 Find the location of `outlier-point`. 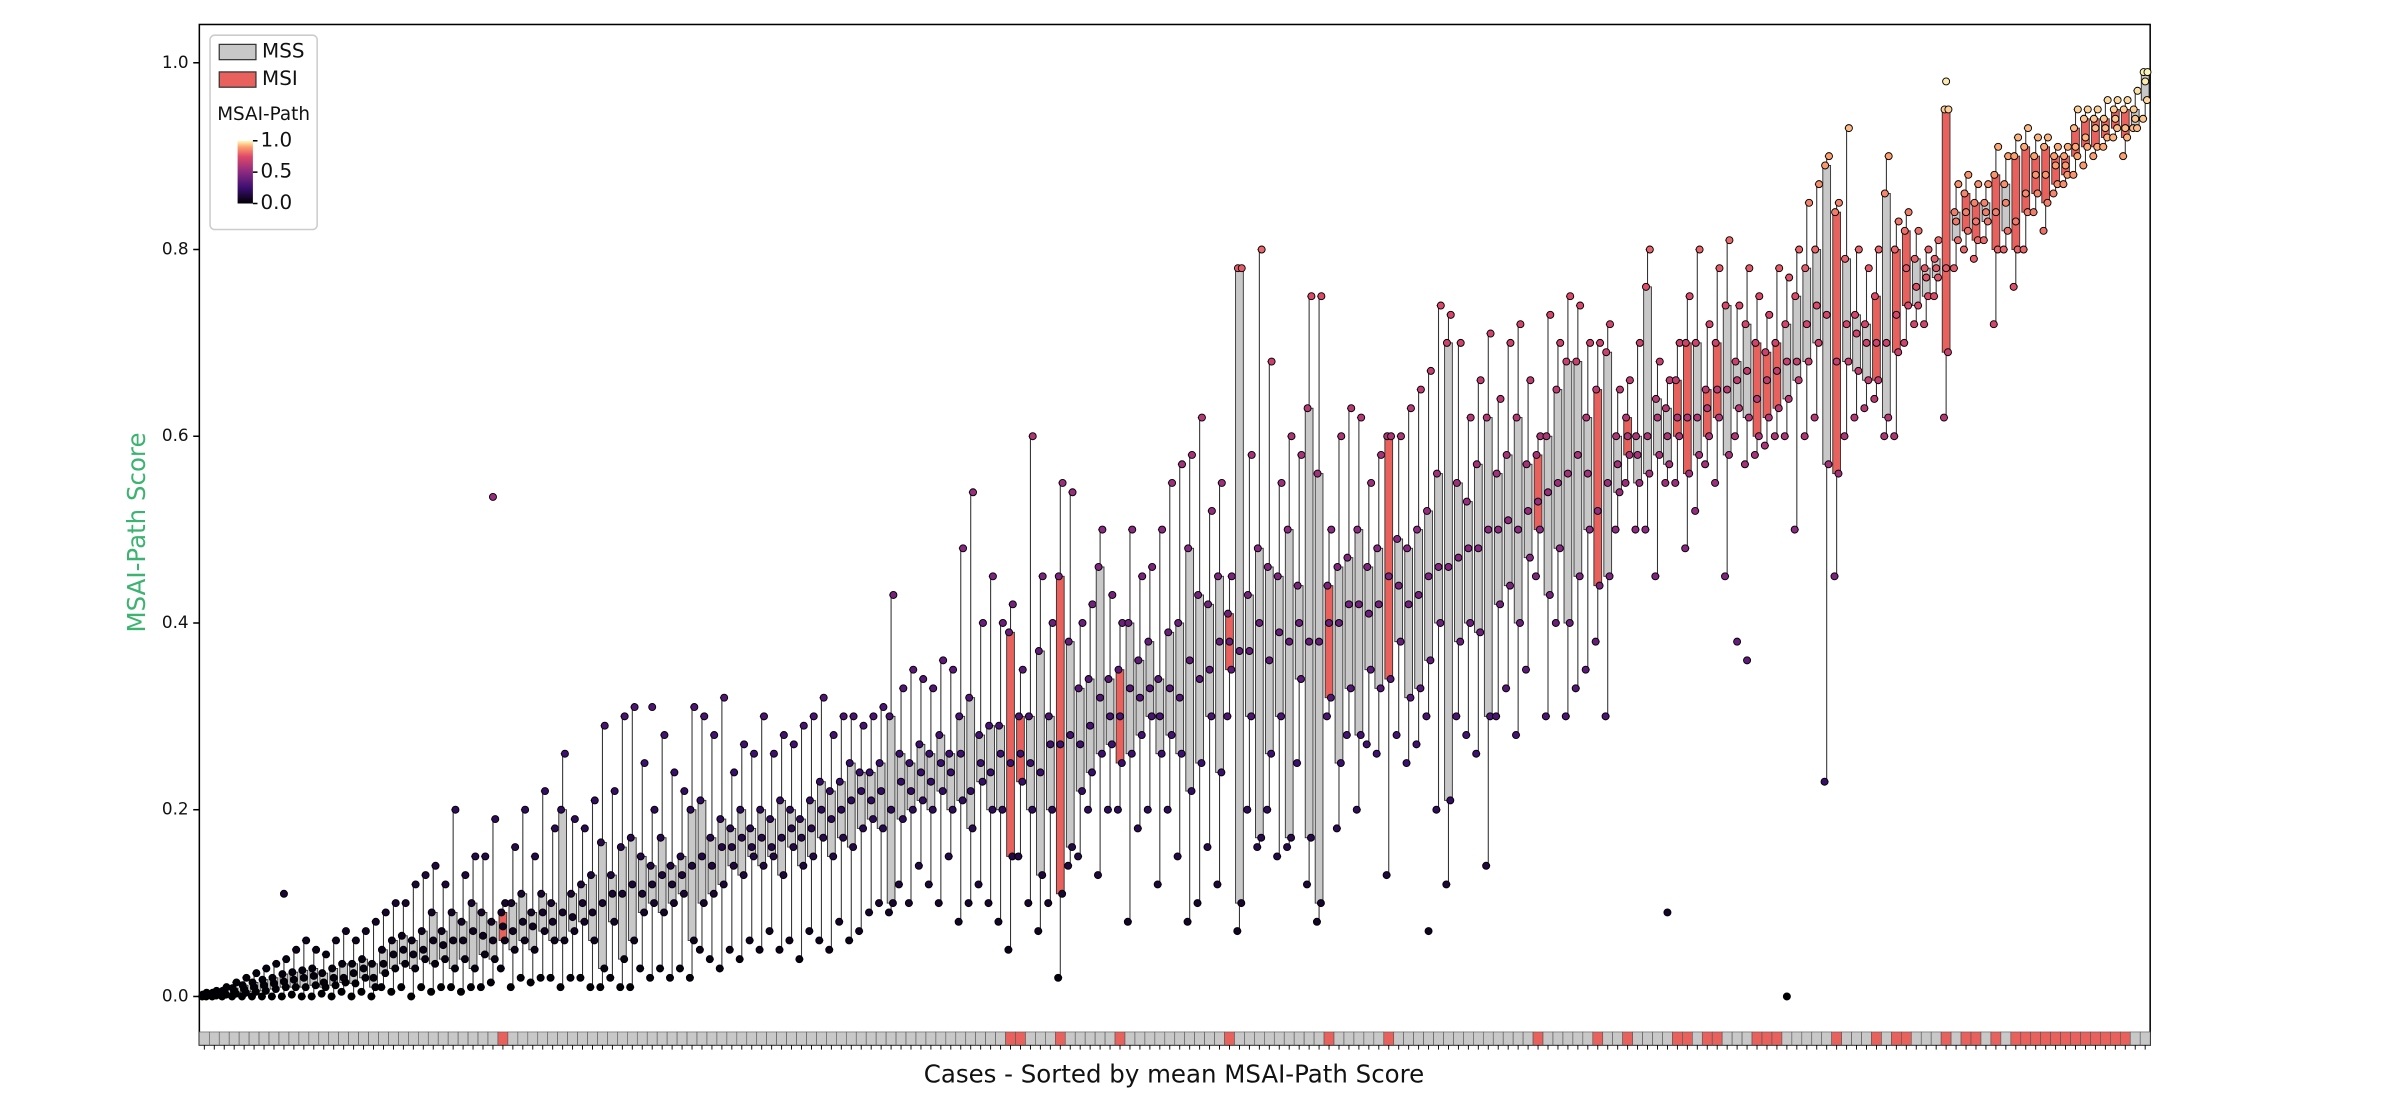

outlier-point is located at coordinates (1946, 81).